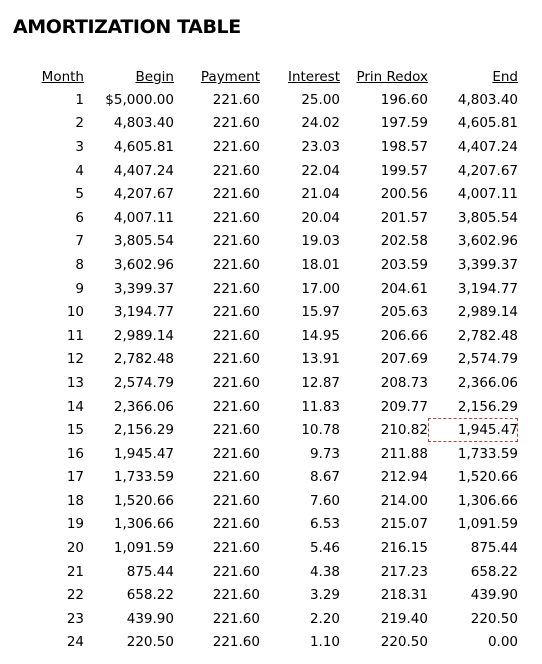  I want to click on cell-interest: 13.91, so click(320, 359).